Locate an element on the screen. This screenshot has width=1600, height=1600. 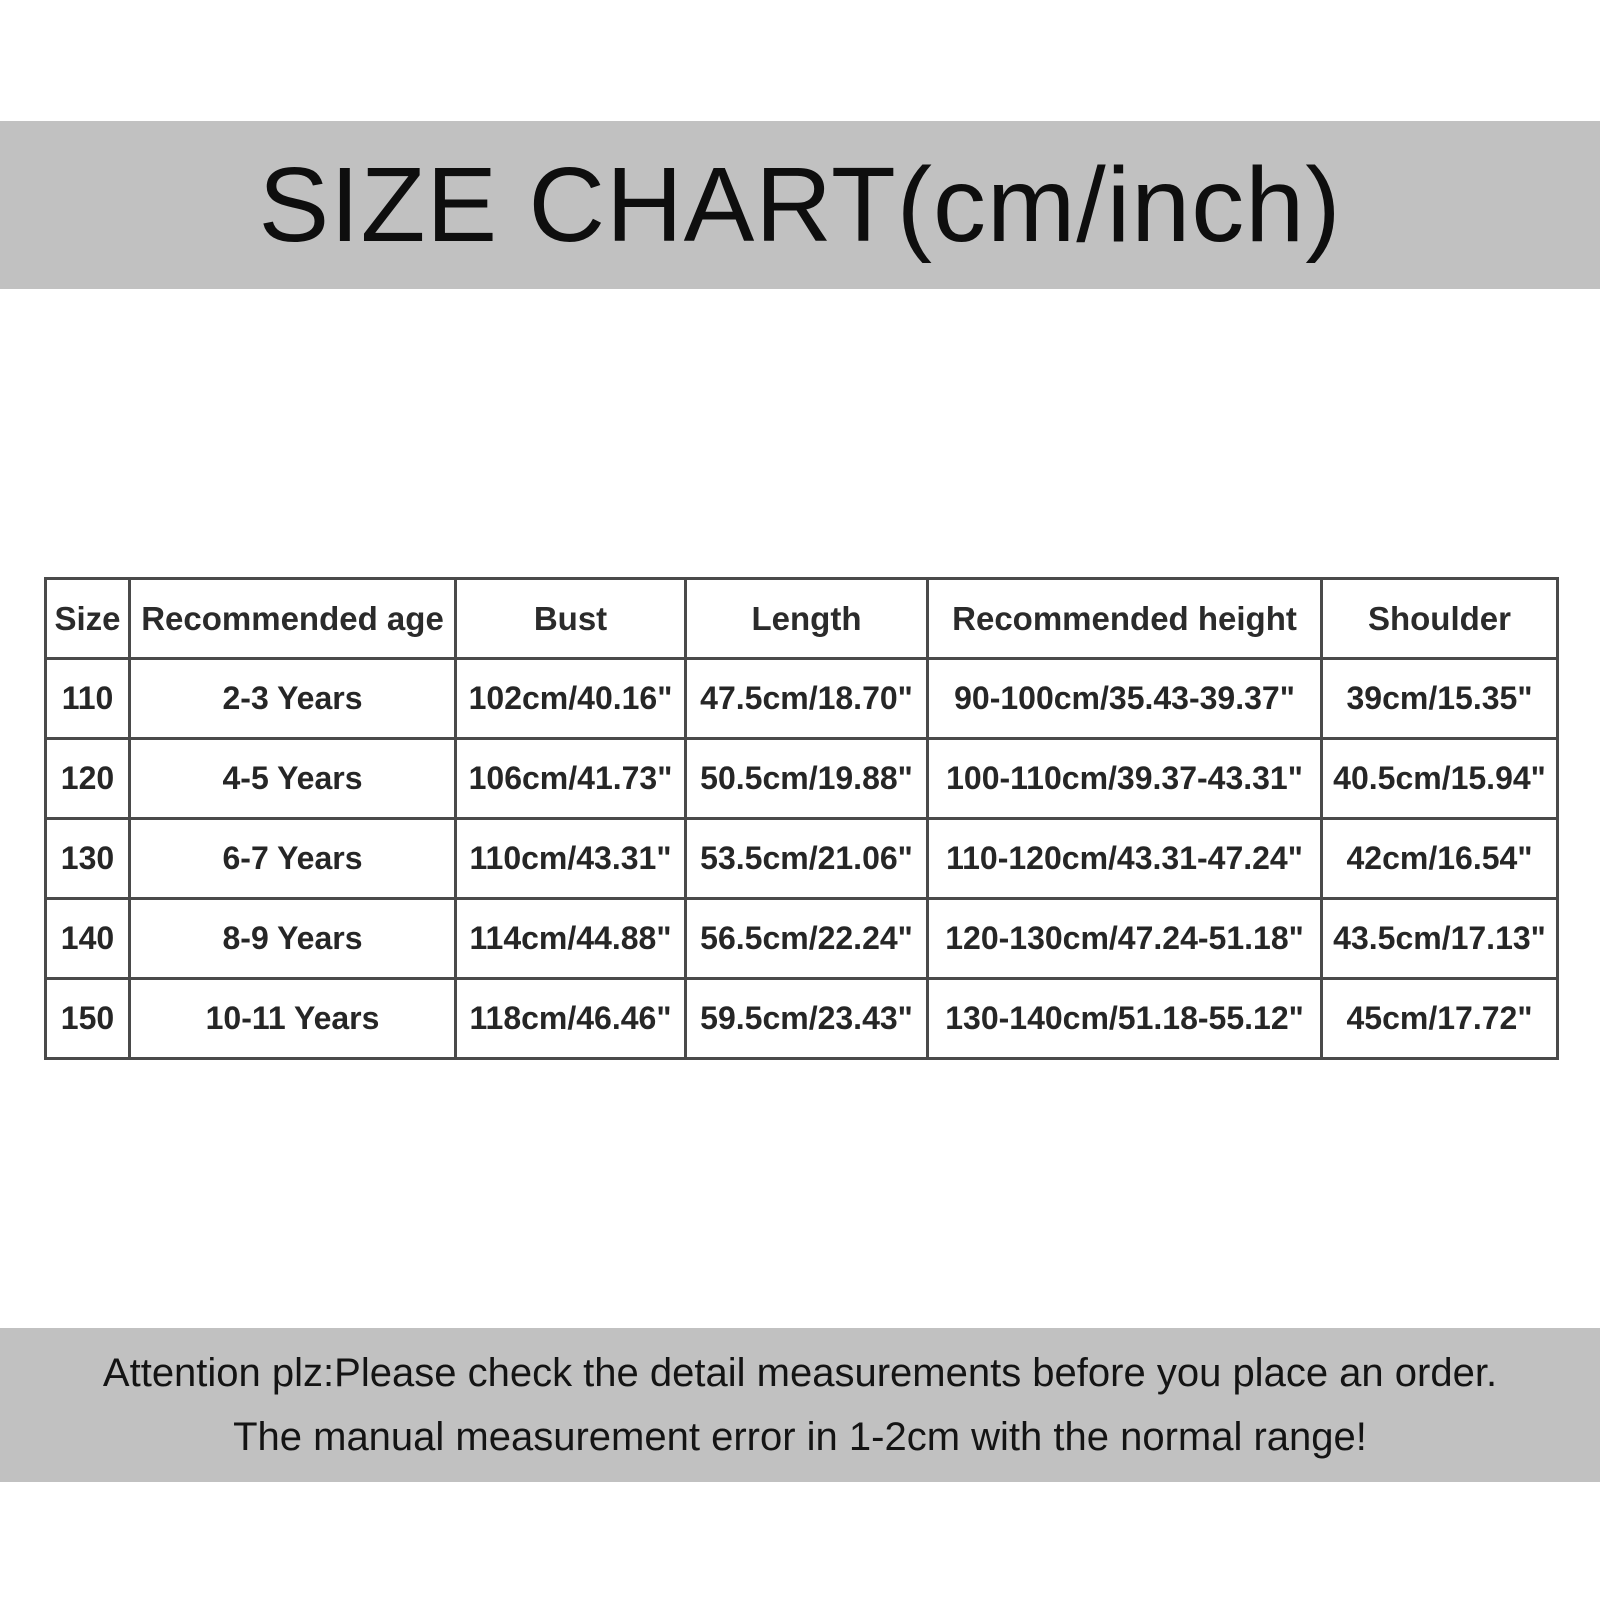
column-header-recommended-height: Recommended height is located at coordinates (1124, 618).